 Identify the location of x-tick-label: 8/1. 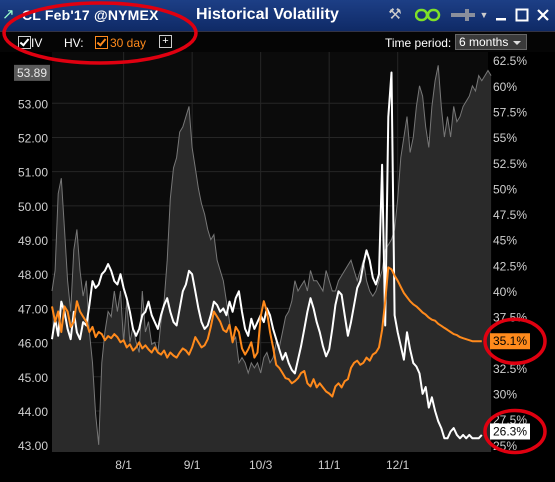
(123, 465).